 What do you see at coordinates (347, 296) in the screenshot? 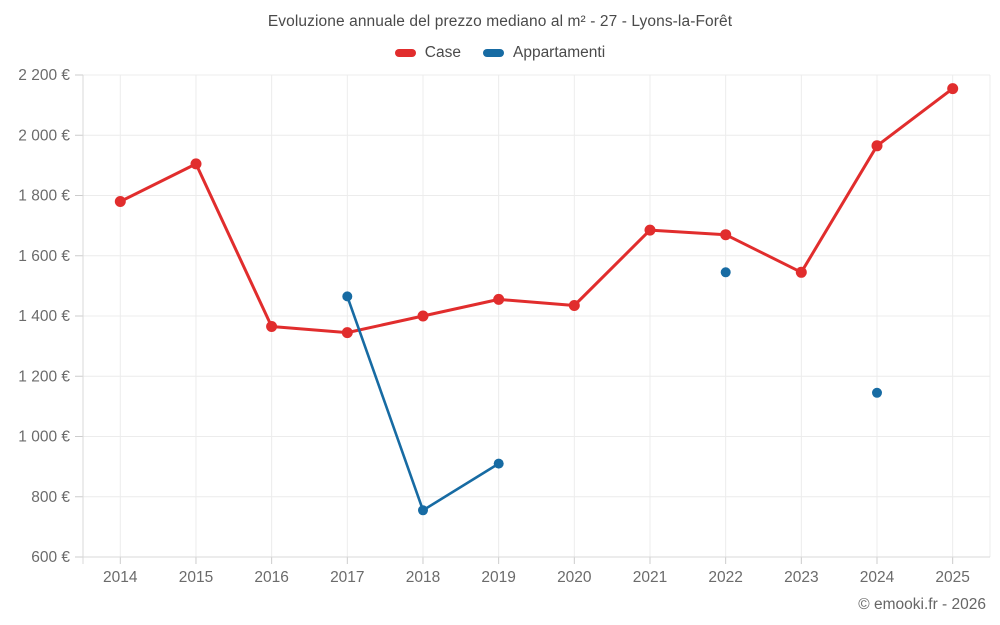
I see `data-point-appartamenti-2017` at bounding box center [347, 296].